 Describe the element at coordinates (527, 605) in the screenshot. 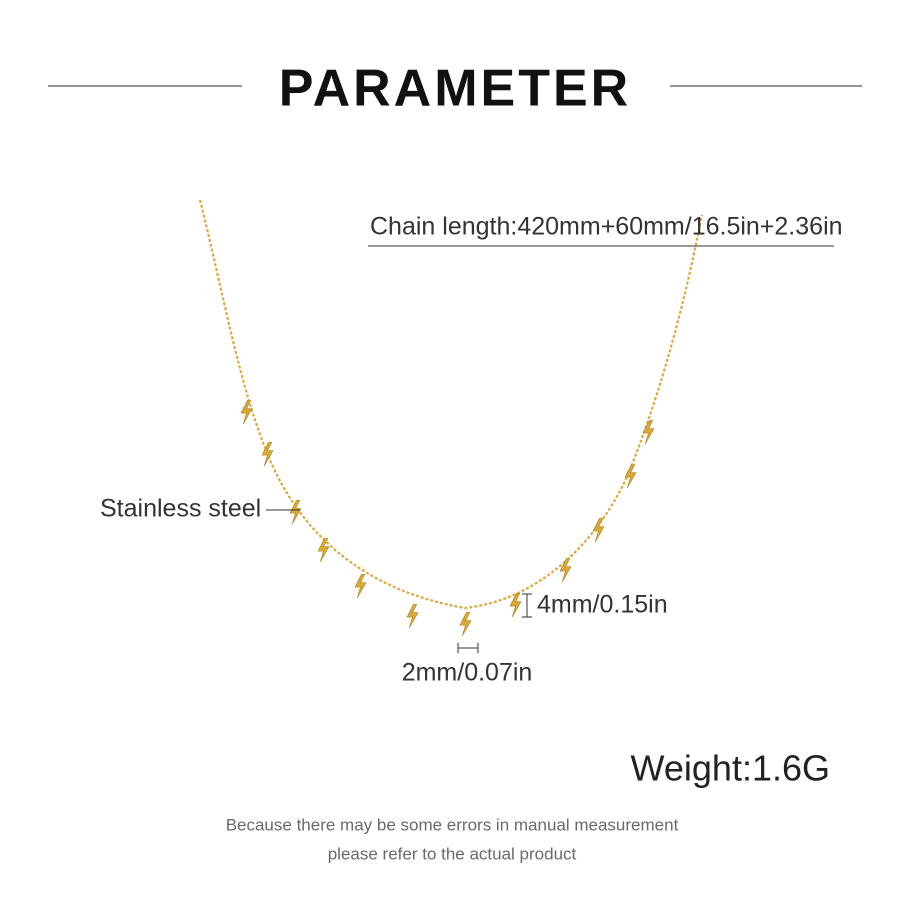

I see `height-bracket` at that location.